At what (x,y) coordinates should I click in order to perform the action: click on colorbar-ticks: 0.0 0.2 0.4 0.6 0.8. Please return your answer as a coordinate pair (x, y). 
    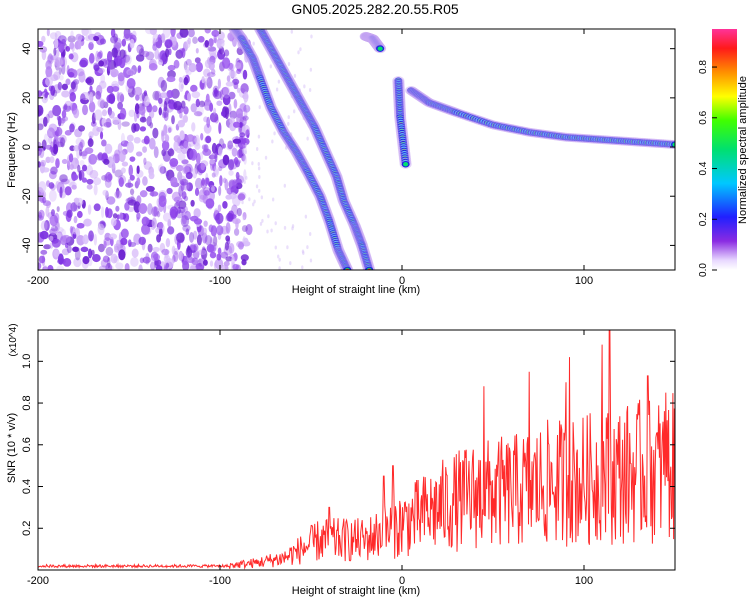
    Looking at the image, I should click on (707, 168).